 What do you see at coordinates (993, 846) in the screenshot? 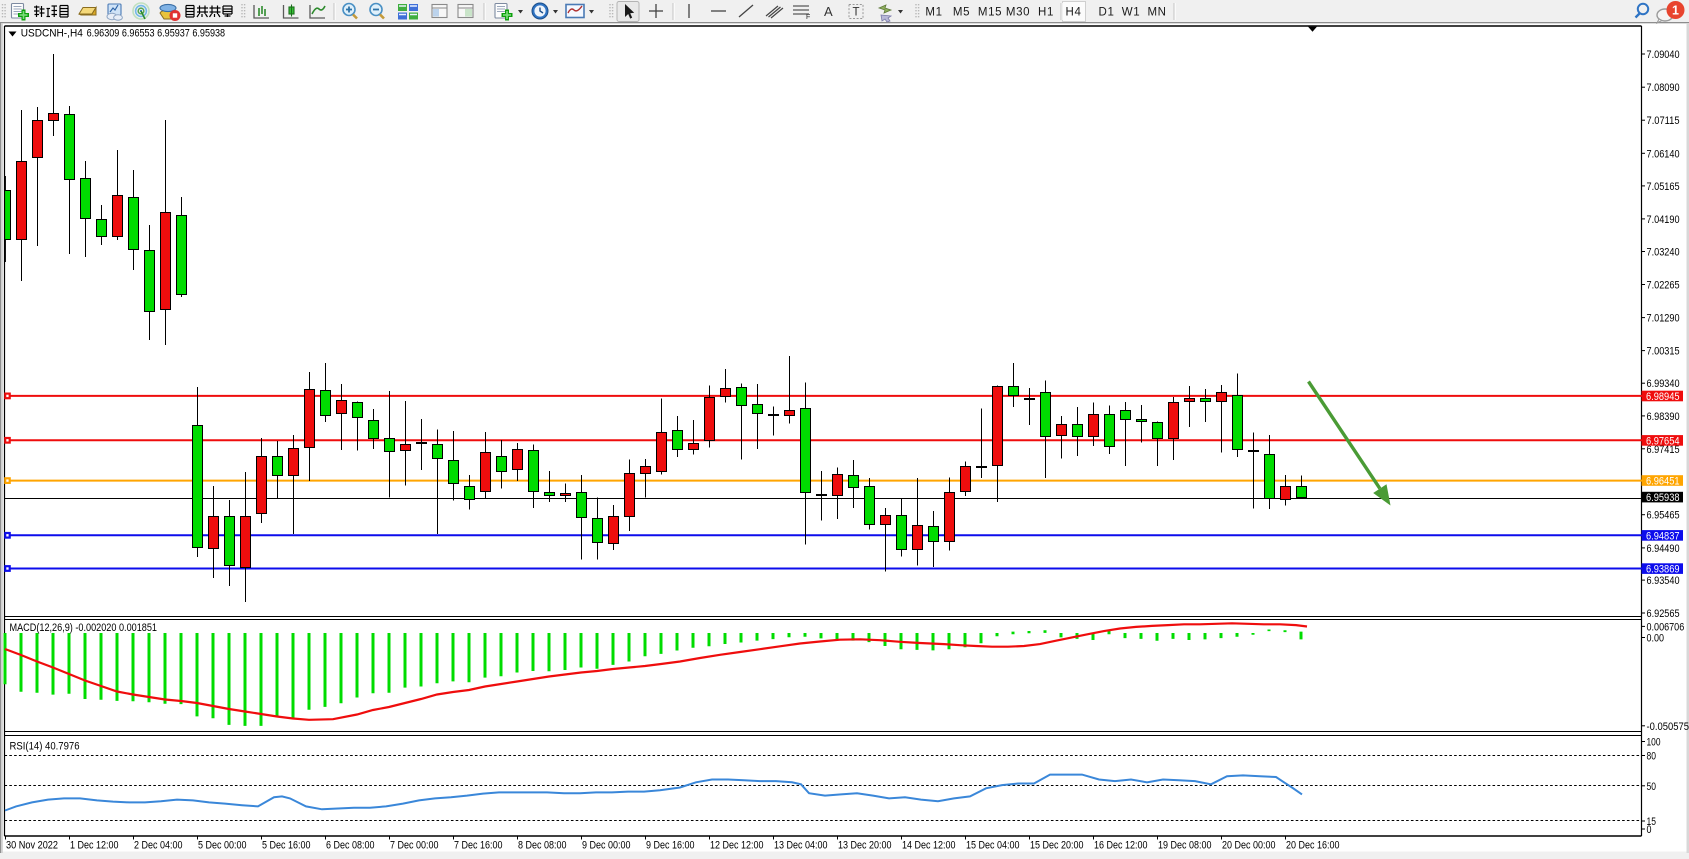
I see `svg-text: 15 Dec 04:00` at bounding box center [993, 846].